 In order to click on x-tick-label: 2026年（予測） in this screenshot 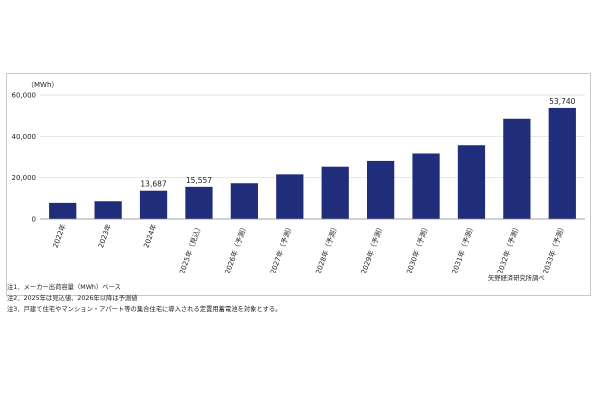, I will do `click(236, 248)`.